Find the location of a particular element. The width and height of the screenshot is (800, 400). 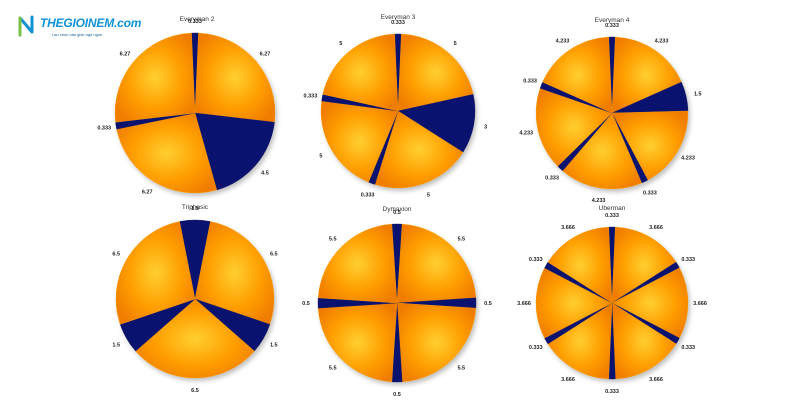

pie-slice-label: 4.5 is located at coordinates (265, 174).